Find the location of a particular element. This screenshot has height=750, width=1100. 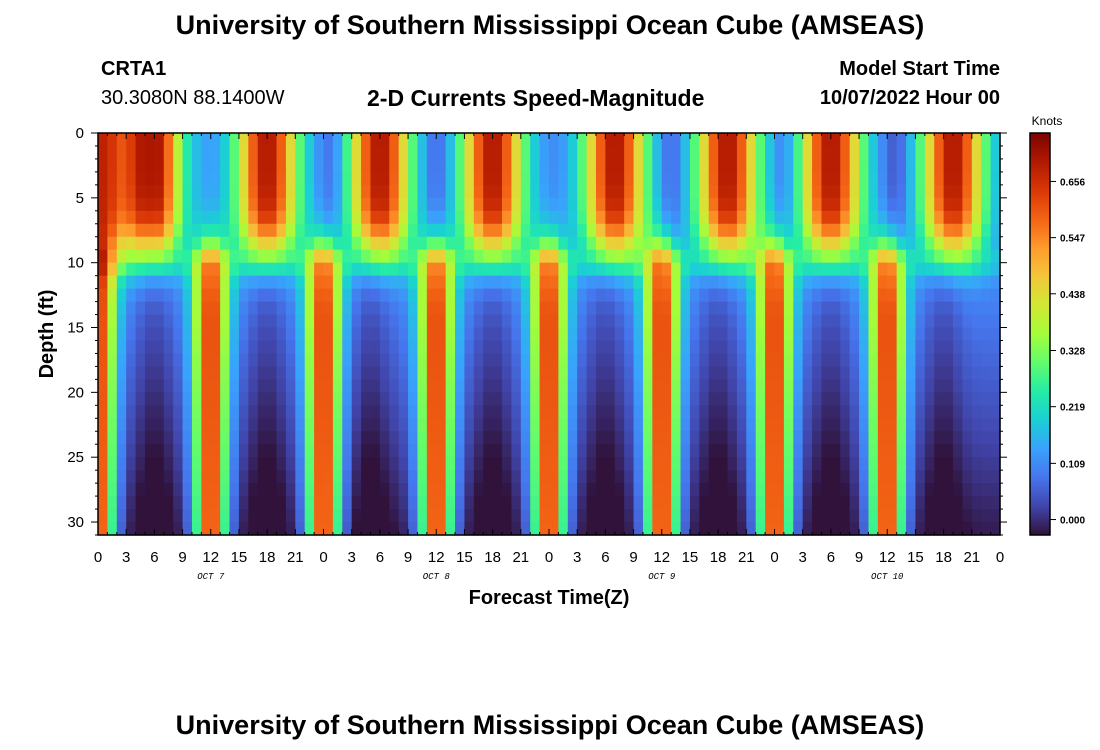

colorbar-tick-label: 0.000 is located at coordinates (1072, 521).